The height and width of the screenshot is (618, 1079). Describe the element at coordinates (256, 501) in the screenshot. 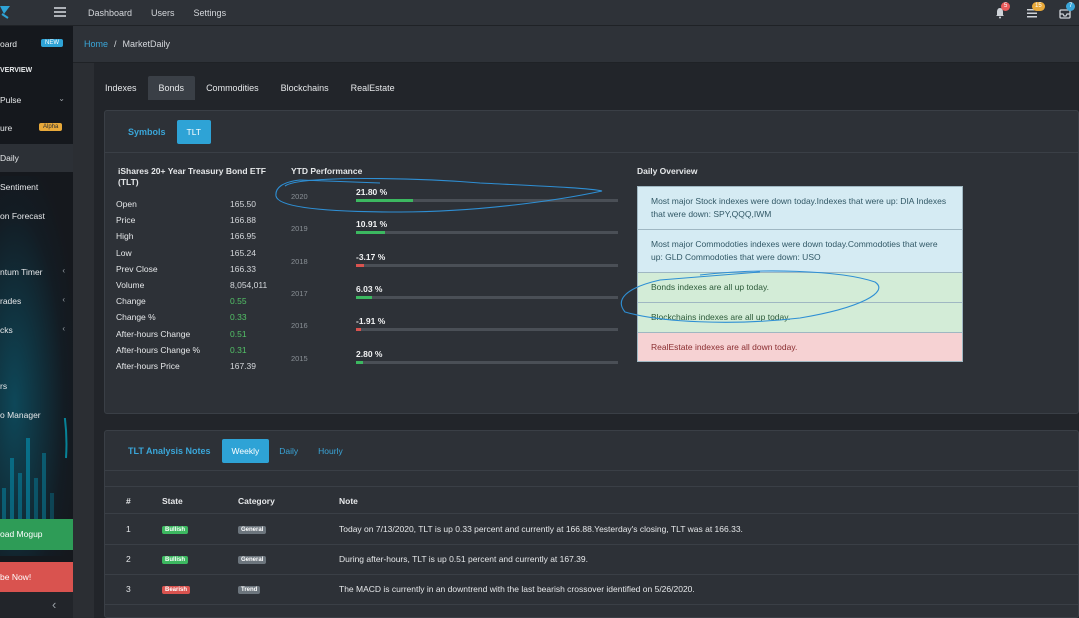

I see `col-category: Category` at that location.